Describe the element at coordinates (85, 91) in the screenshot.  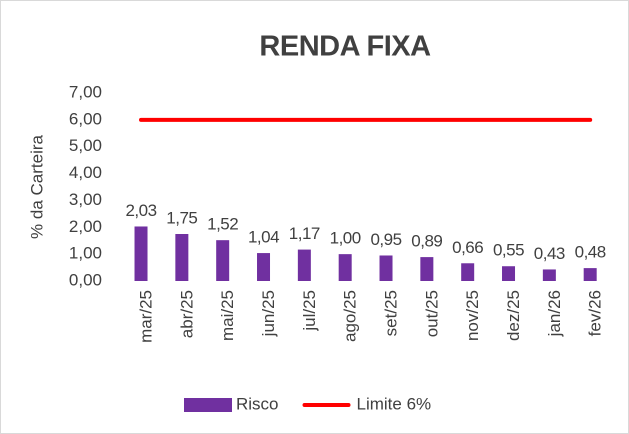
I see `y-tick-label: 7,00` at that location.